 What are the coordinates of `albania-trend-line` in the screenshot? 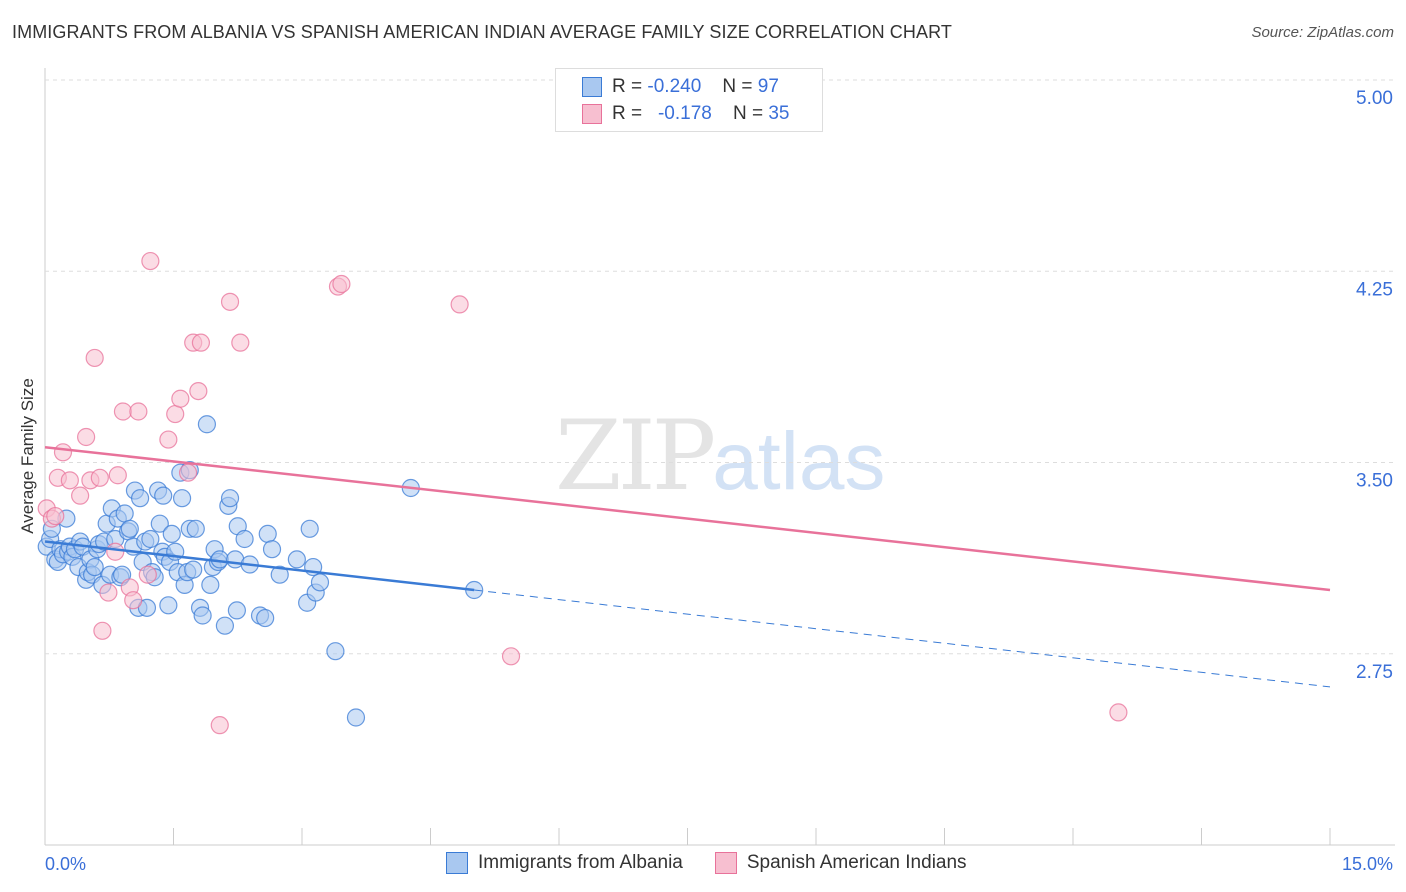 It's located at (259, 566).